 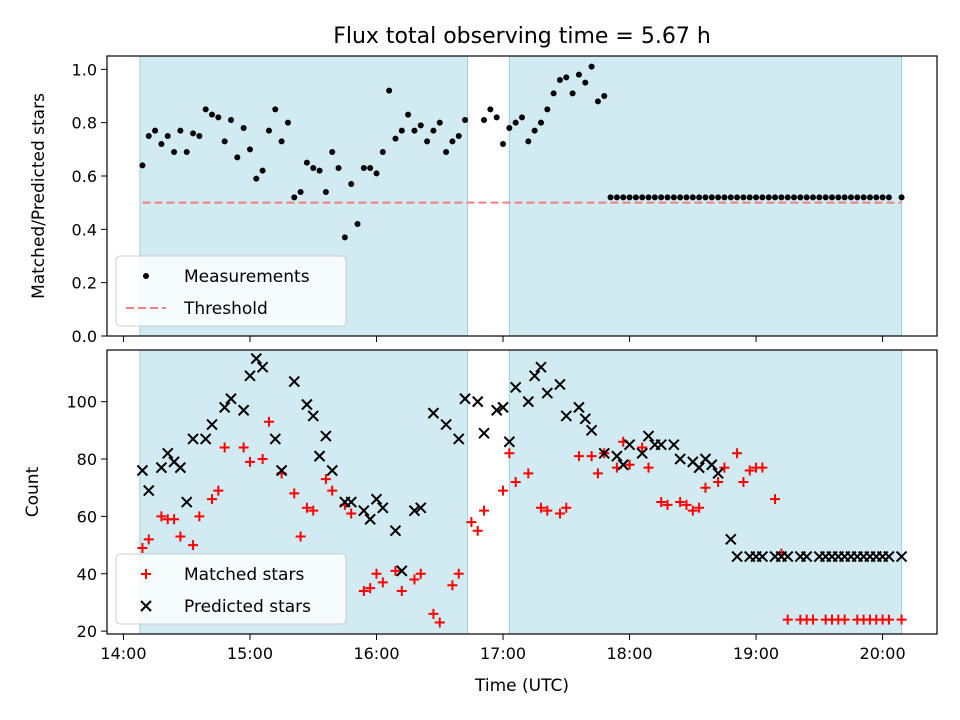 What do you see at coordinates (756, 653) in the screenshot?
I see `x-tick-label: 19:00` at bounding box center [756, 653].